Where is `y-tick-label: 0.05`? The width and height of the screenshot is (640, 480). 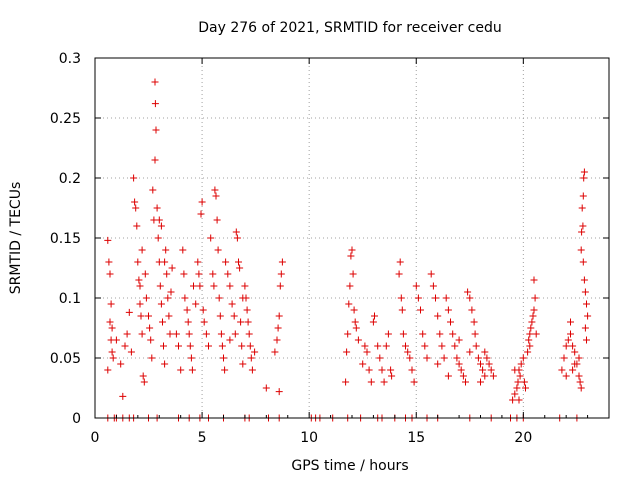 y-tick-label: 0.05 is located at coordinates (65, 359).